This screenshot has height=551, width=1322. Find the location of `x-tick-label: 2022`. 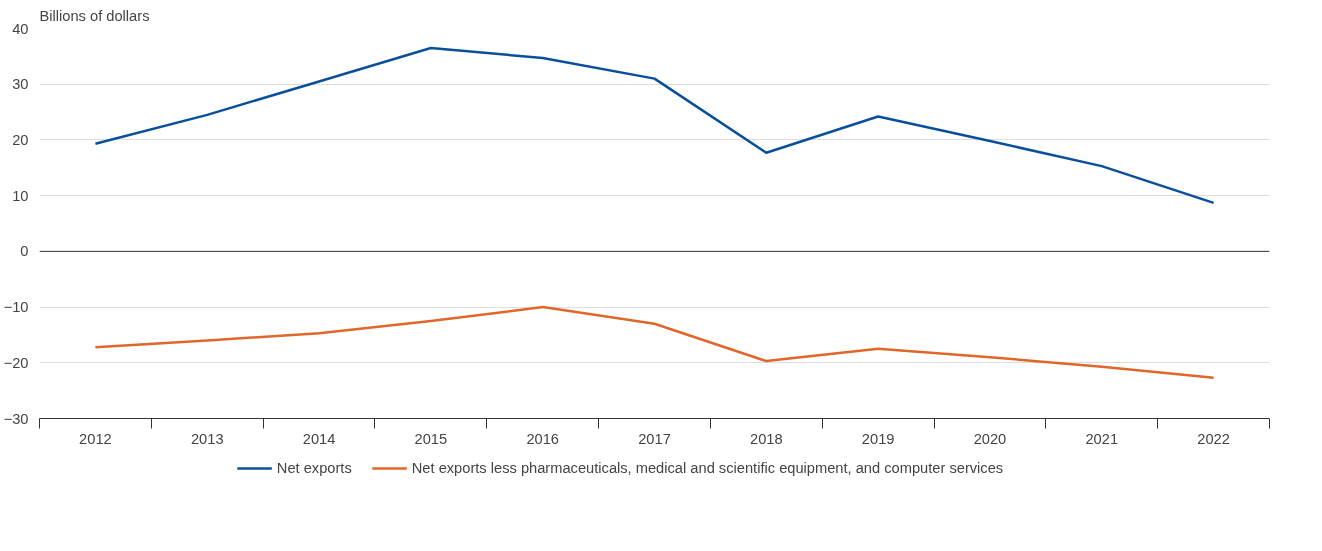

x-tick-label: 2022 is located at coordinates (1213, 438).